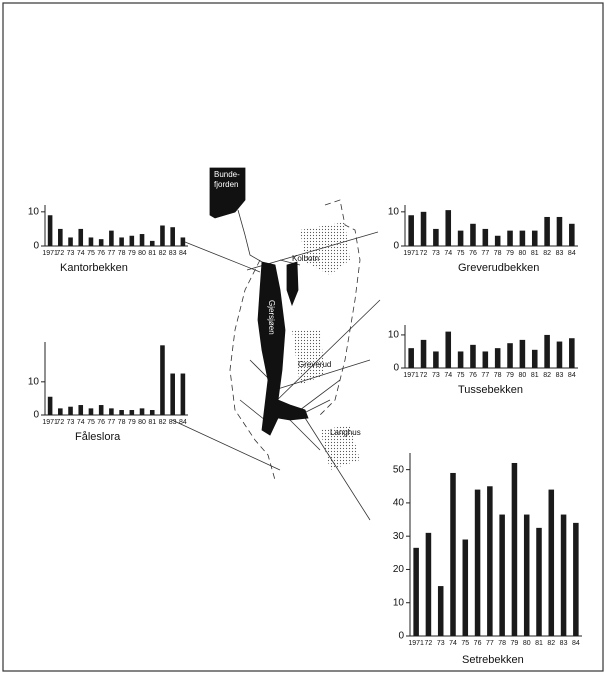  What do you see at coordinates (399, 503) in the screenshot?
I see `y-tick-label: 40` at bounding box center [399, 503].